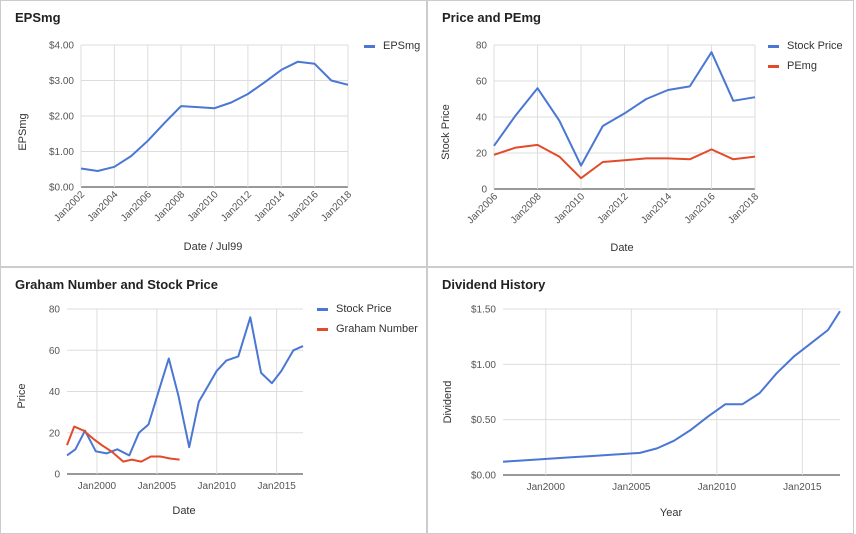  Describe the element at coordinates (448, 402) in the screenshot. I see `y-axis-title: Dividend` at that location.